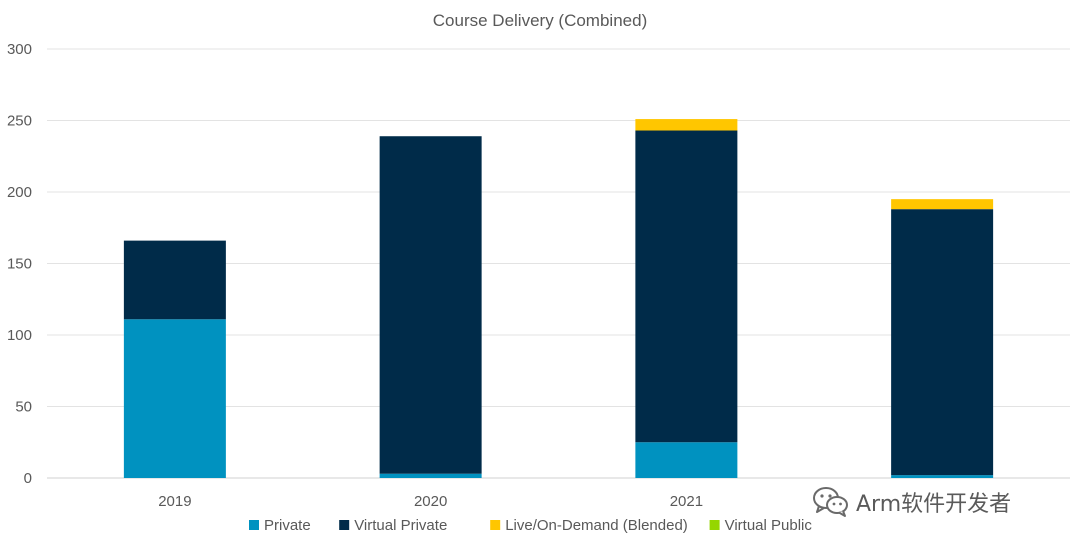  I want to click on y-tick-label: 50, so click(23, 407).